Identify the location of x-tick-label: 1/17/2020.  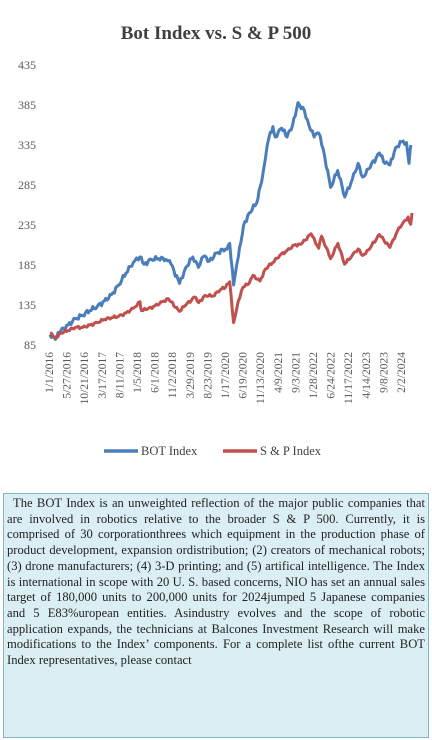
(226, 375).